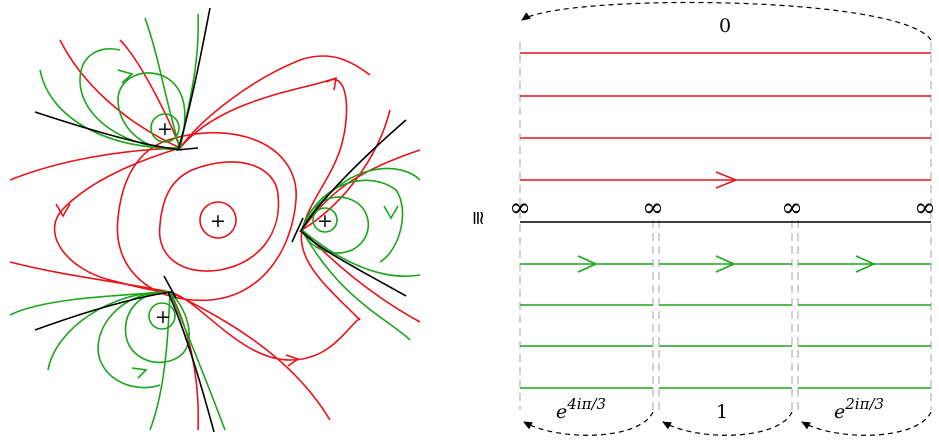 Image resolution: width=939 pixels, height=440 pixels. I want to click on equivalence-symbol: ≅, so click(478, 218).